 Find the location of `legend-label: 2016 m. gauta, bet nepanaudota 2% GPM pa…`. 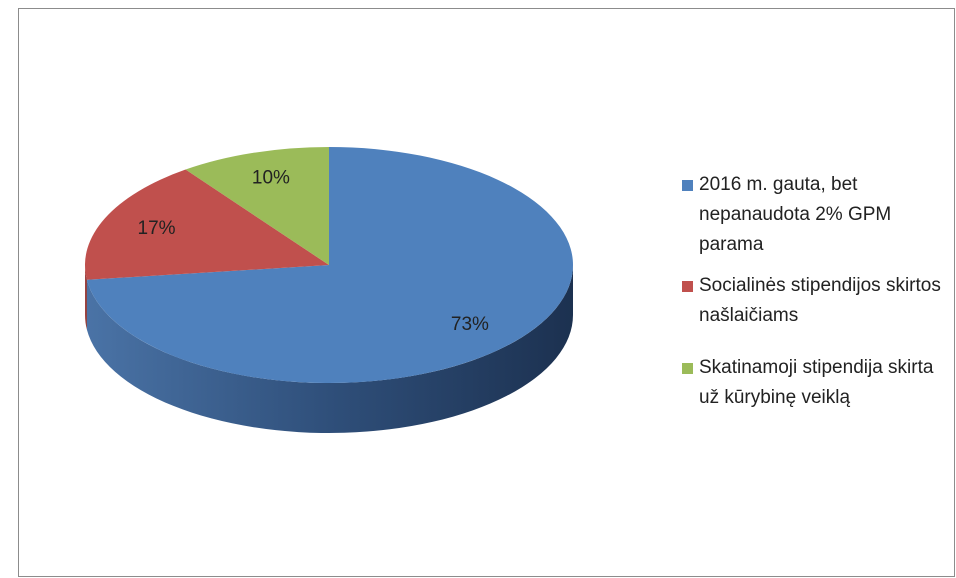

legend-label: 2016 m. gauta, bet nepanaudota 2% GPM pa… is located at coordinates (795, 214).